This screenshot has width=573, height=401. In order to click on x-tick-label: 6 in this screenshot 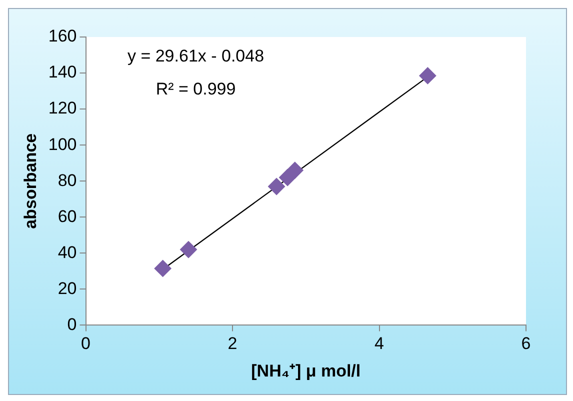, I will do `click(526, 344)`.